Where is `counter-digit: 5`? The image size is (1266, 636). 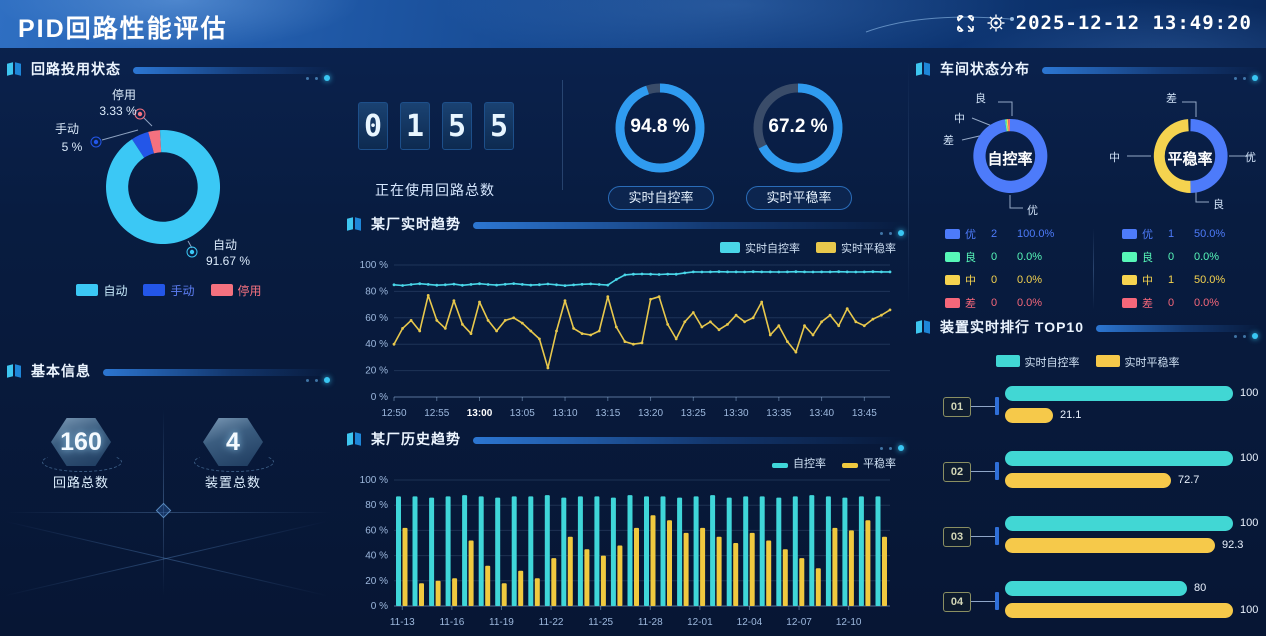 counter-digit: 5 is located at coordinates (457, 126).